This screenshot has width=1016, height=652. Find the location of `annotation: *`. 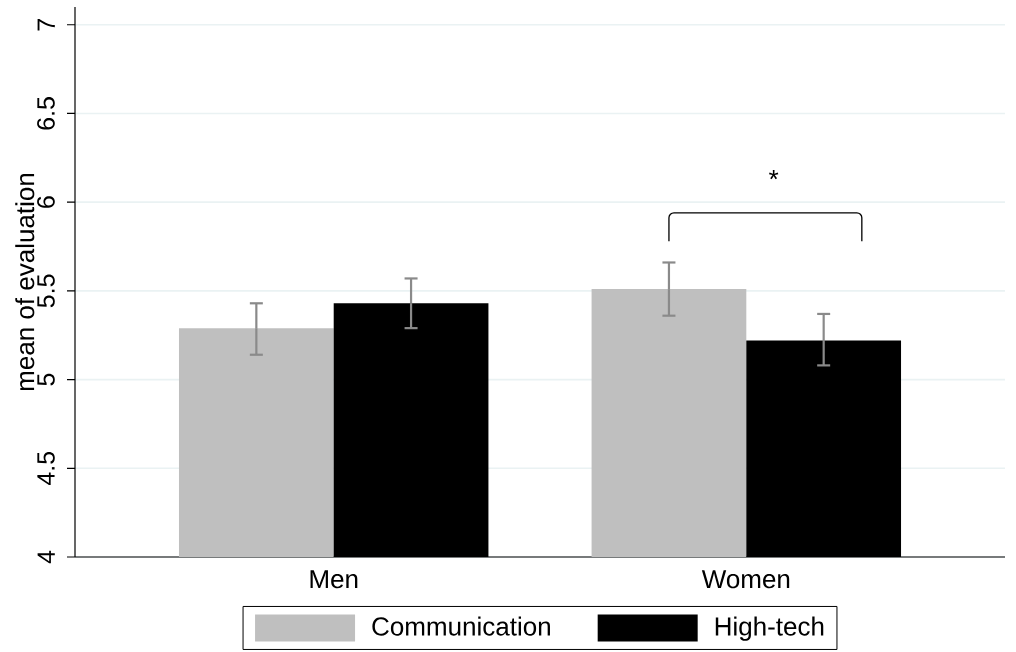

annotation: * is located at coordinates (774, 175).